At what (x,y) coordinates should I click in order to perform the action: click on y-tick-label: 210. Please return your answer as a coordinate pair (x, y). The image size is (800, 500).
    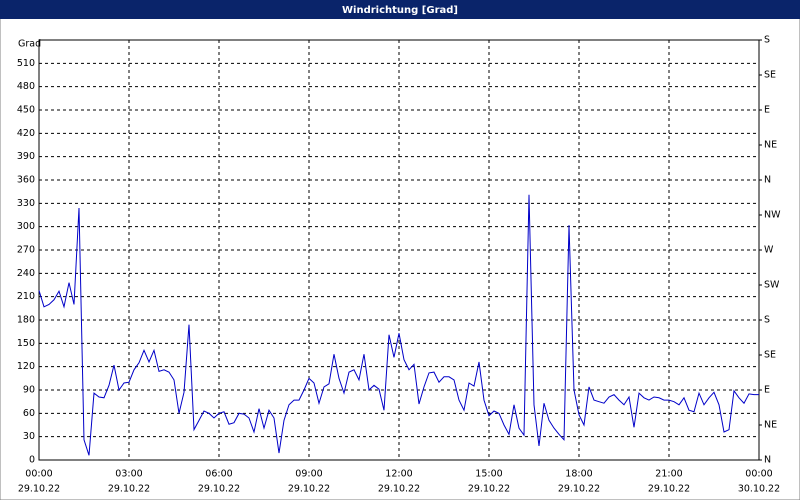
    Looking at the image, I should click on (26, 296).